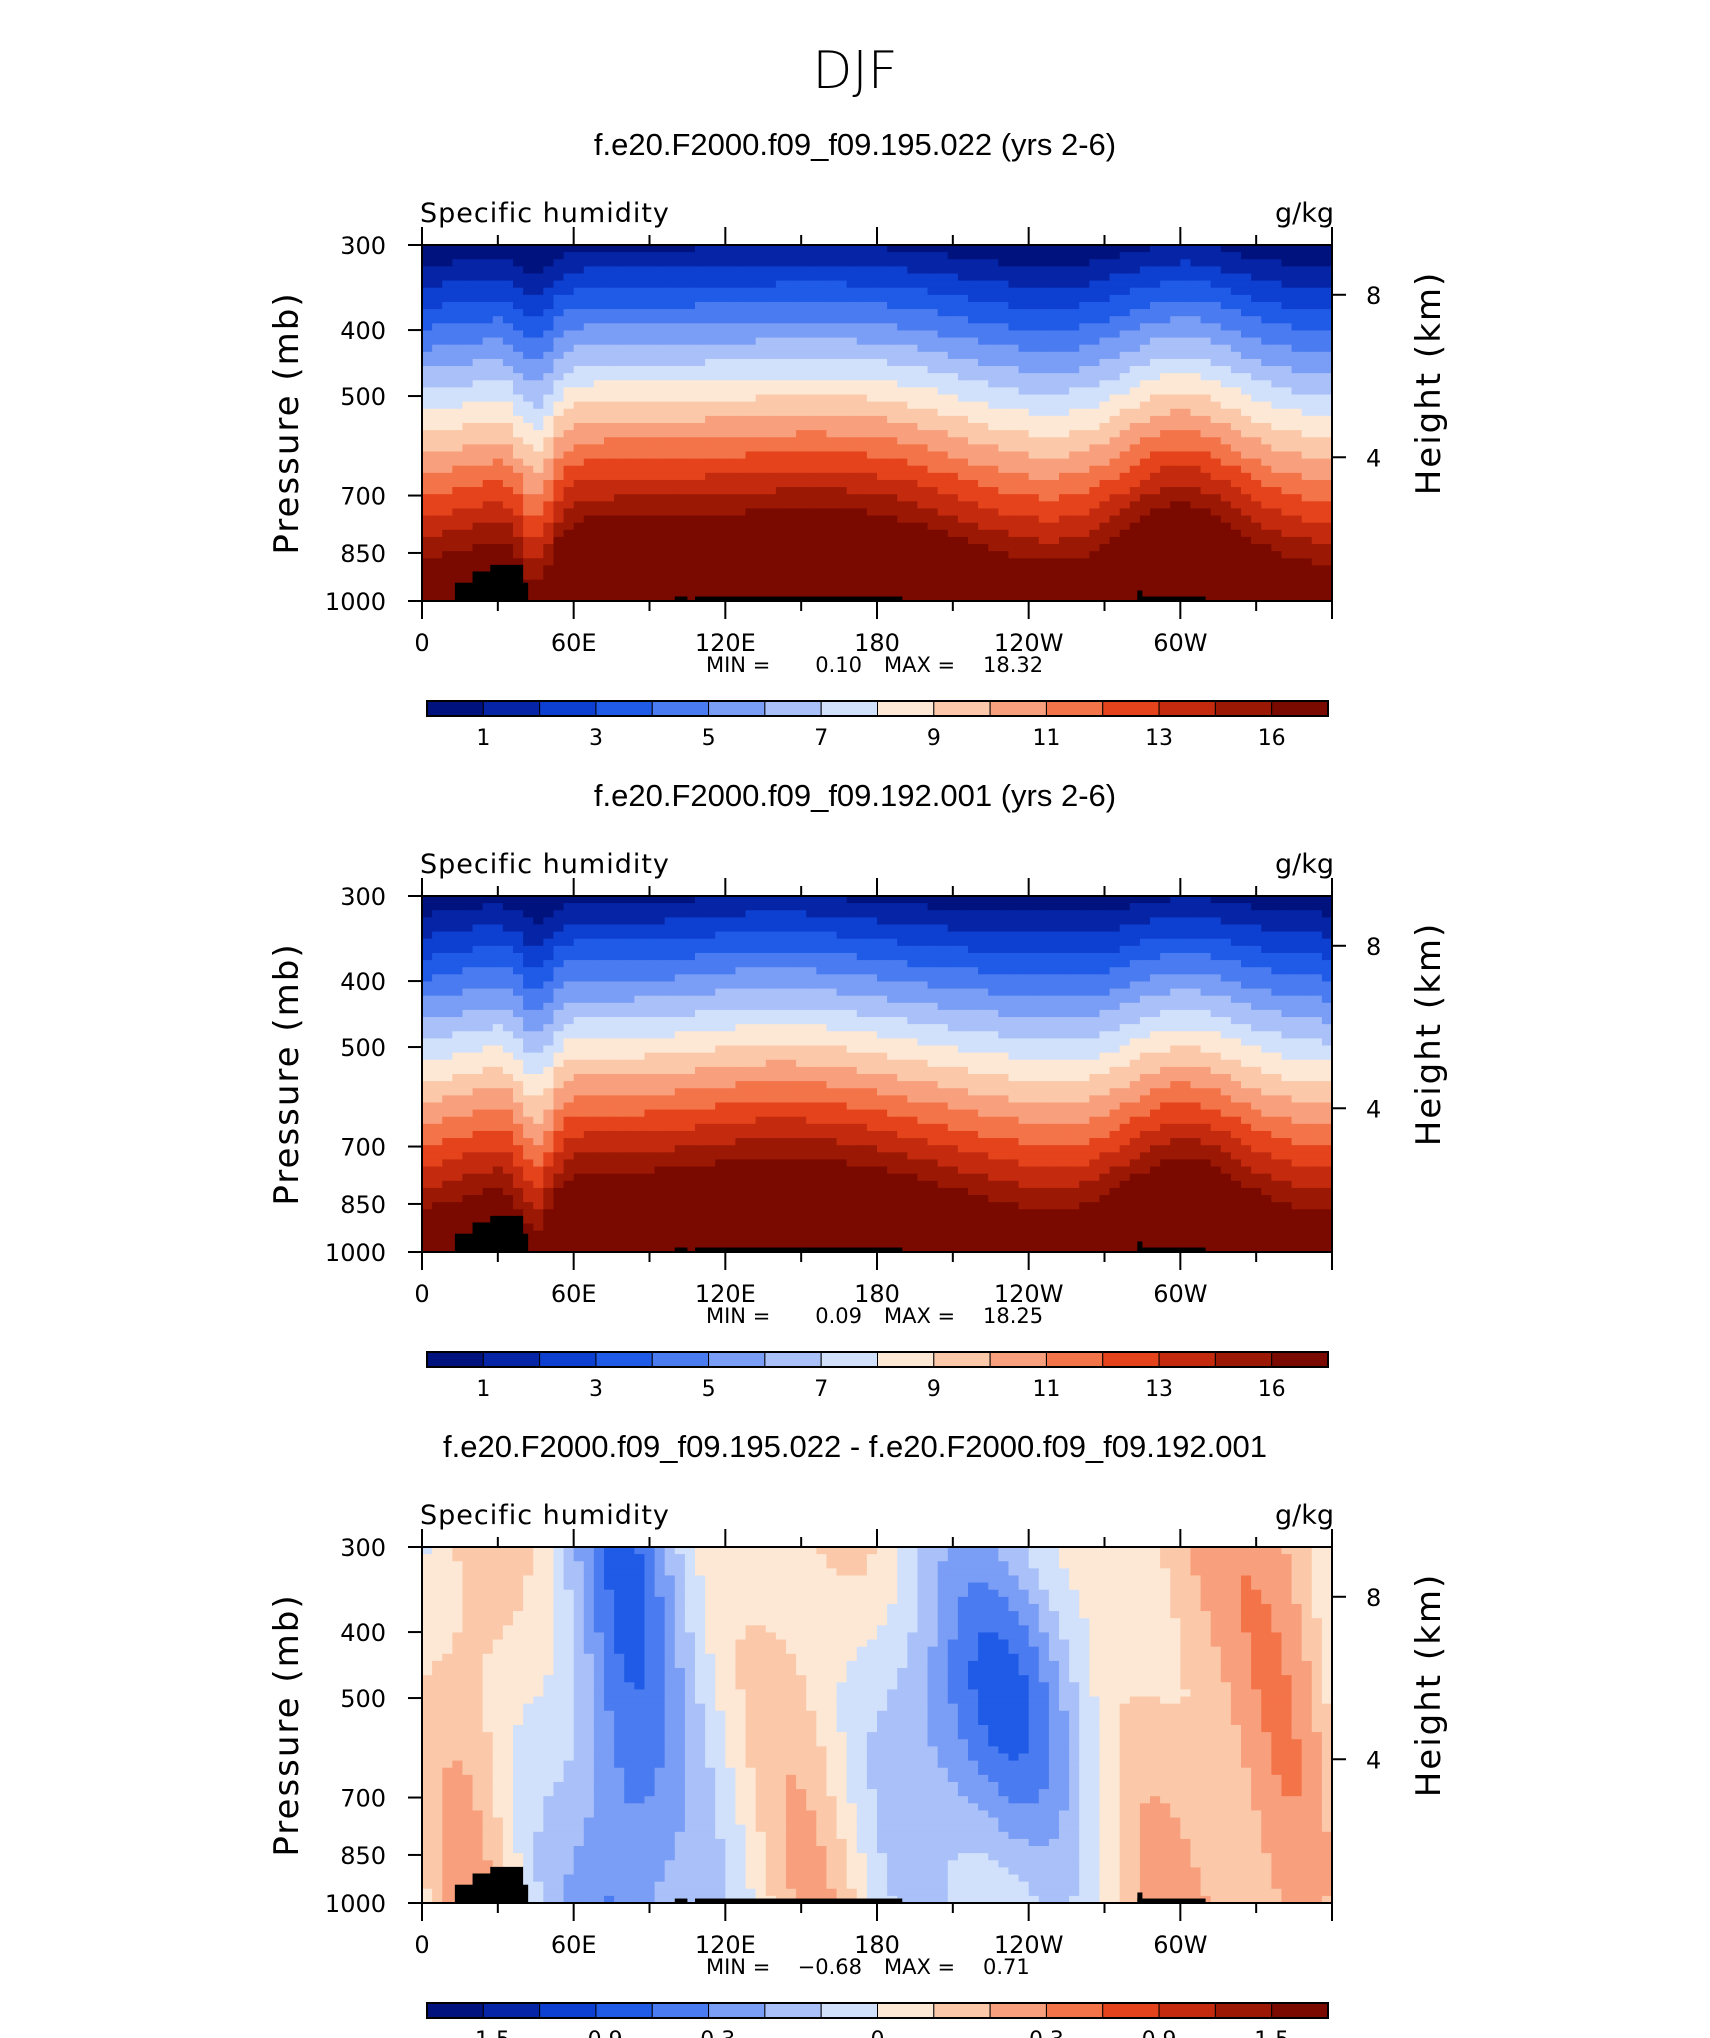 Image resolution: width=1710 pixels, height=2038 pixels. I want to click on min-value: −0.68, so click(830, 1967).